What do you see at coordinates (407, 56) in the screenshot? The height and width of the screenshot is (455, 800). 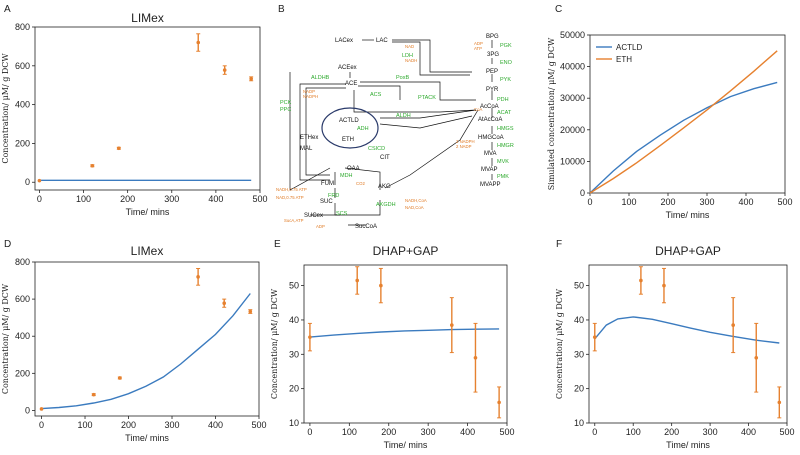 I see `enzyme-ldh: LDH` at bounding box center [407, 56].